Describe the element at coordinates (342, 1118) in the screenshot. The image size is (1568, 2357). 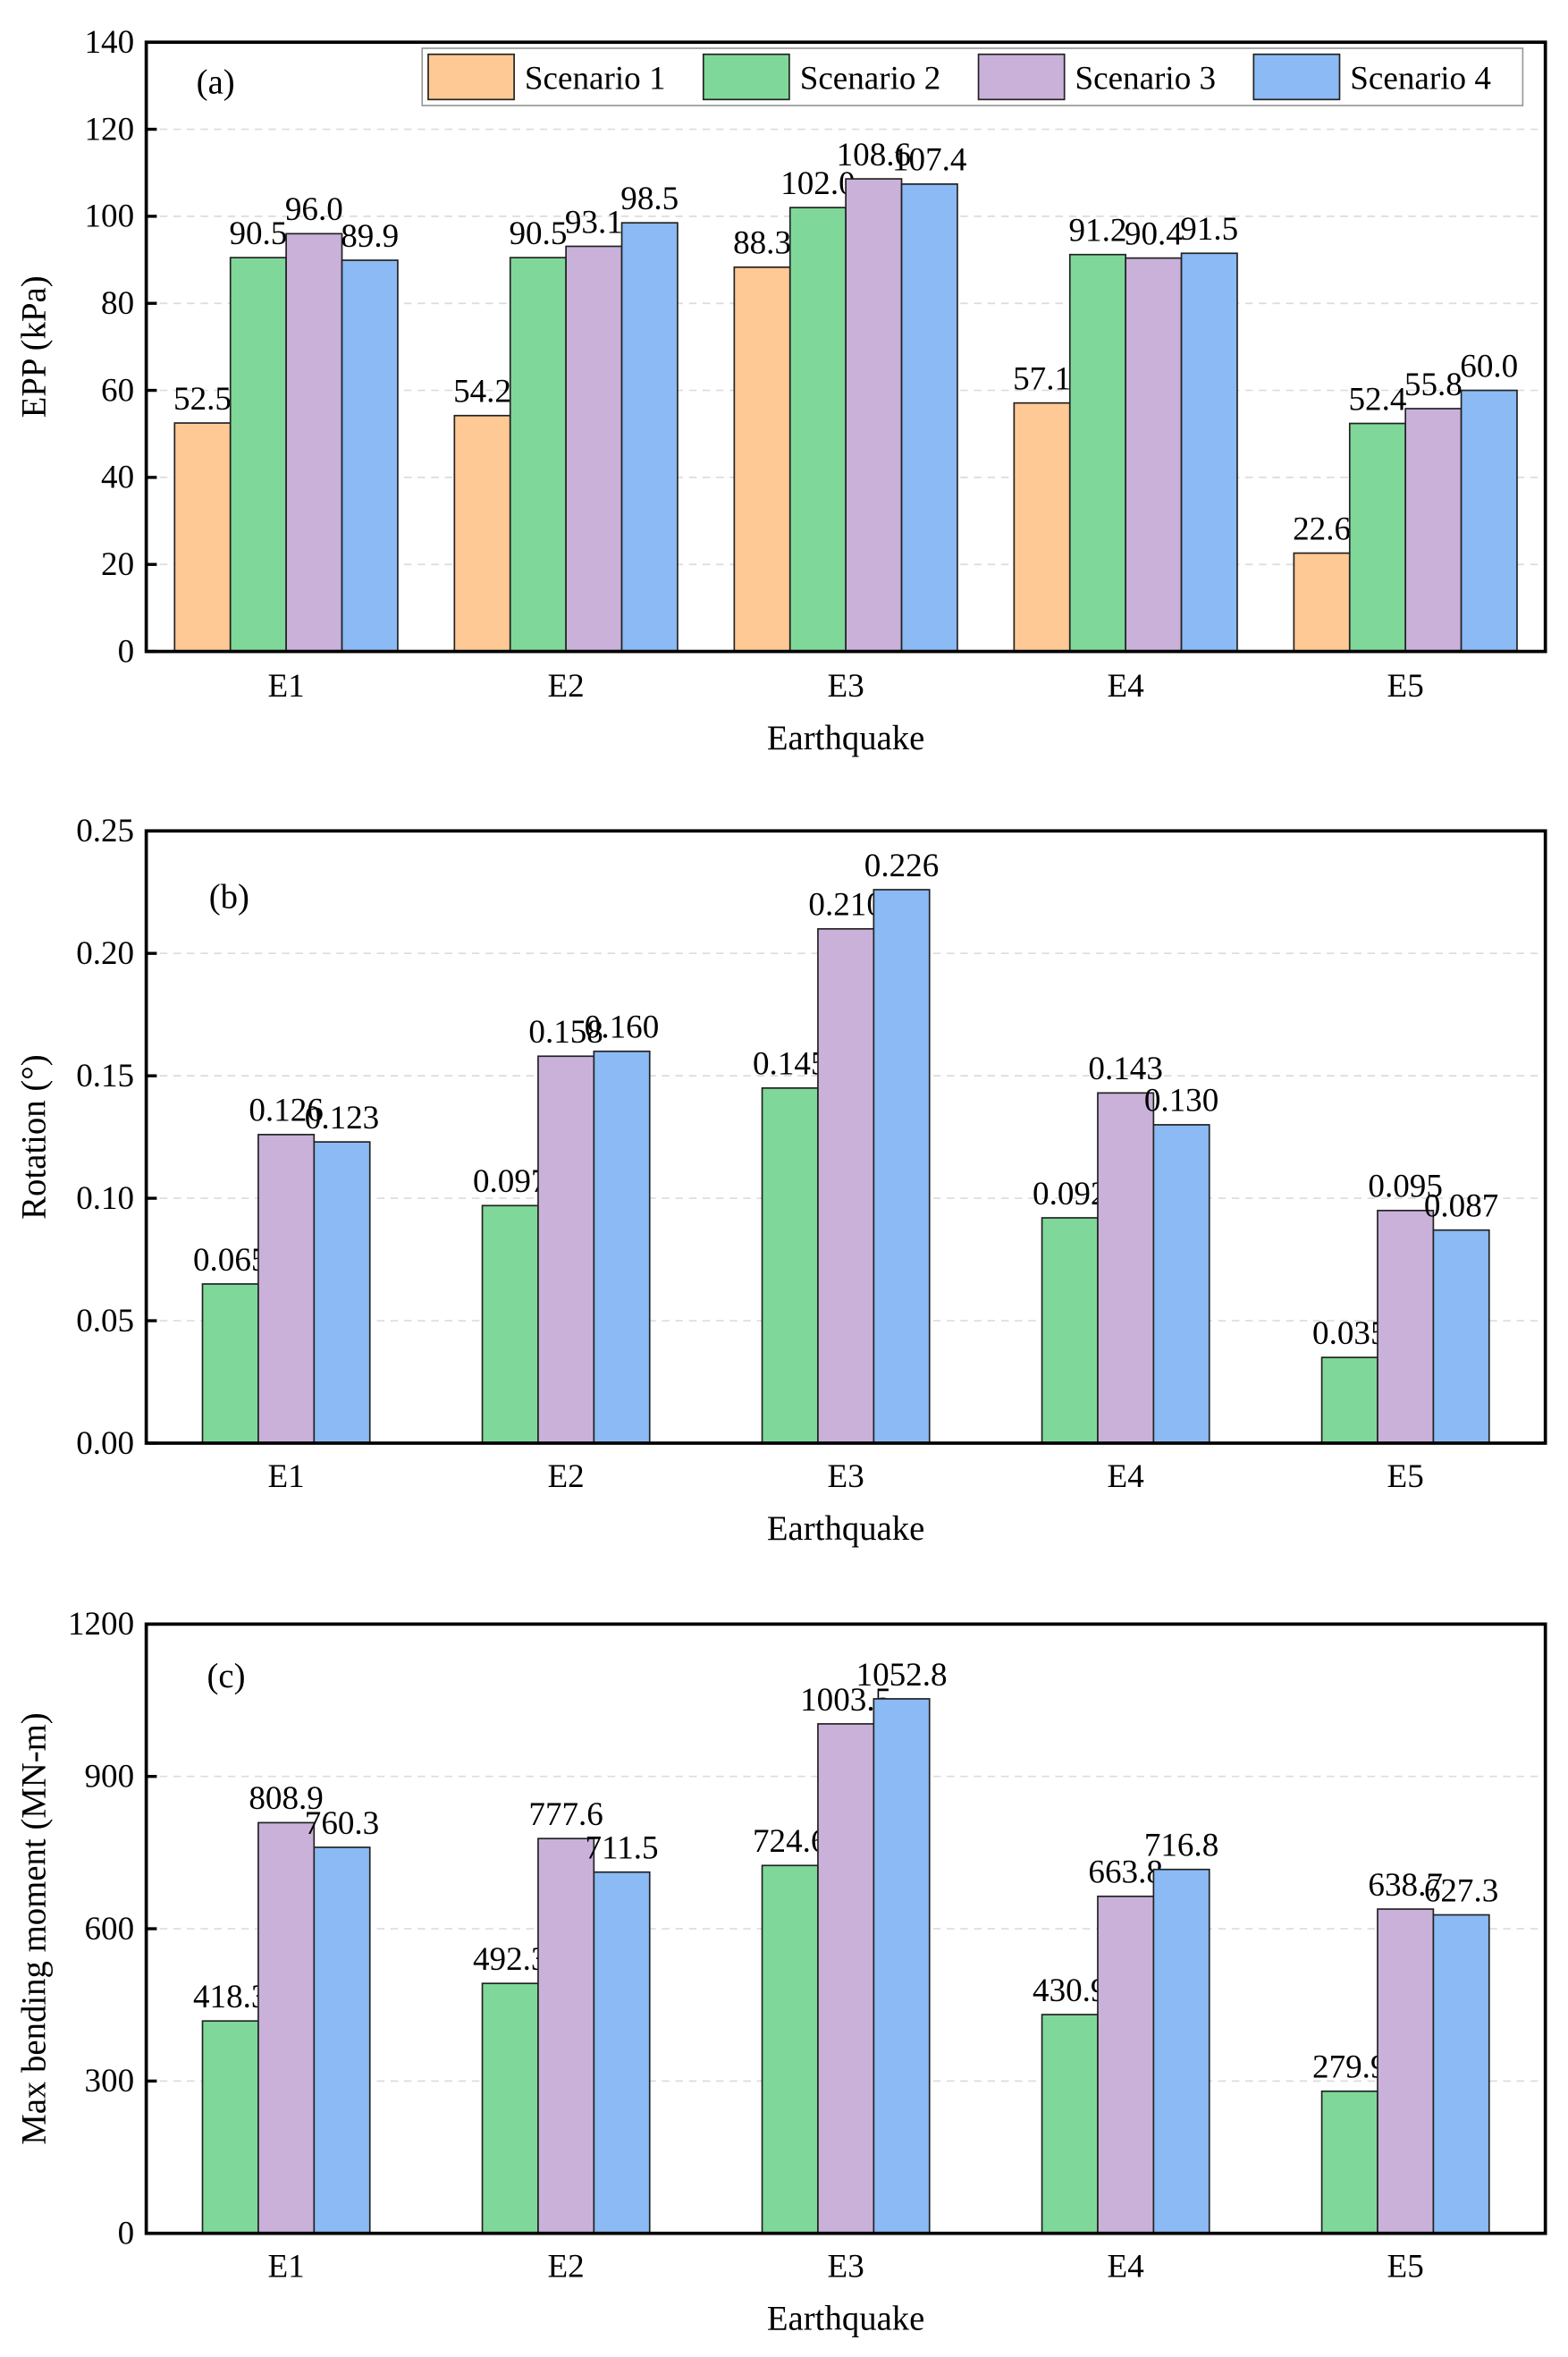
I see `data-label: 0.123` at that location.